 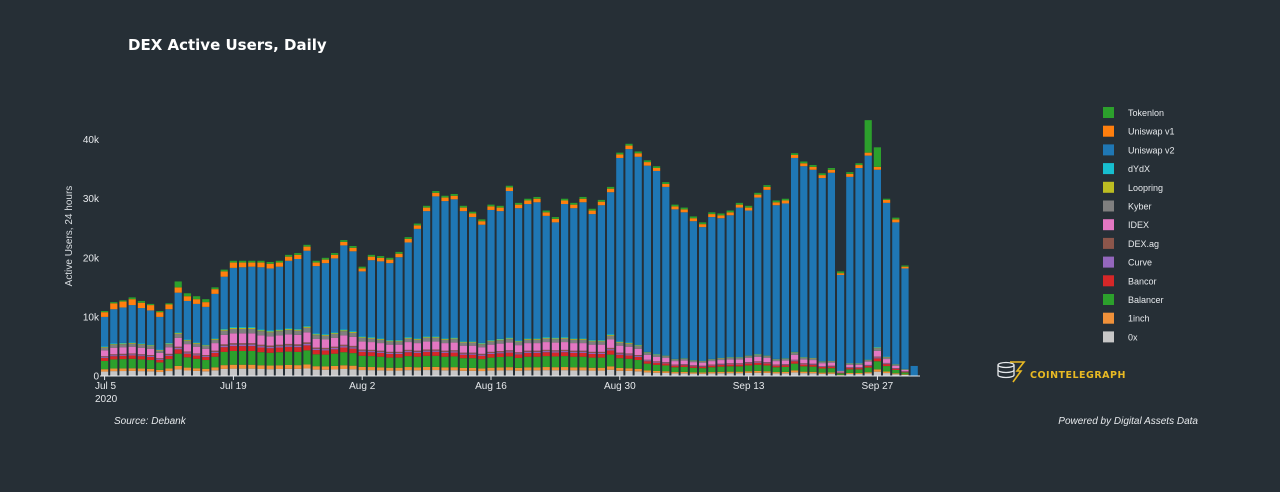 I want to click on legend-item: IDEX, so click(x=1126, y=225).